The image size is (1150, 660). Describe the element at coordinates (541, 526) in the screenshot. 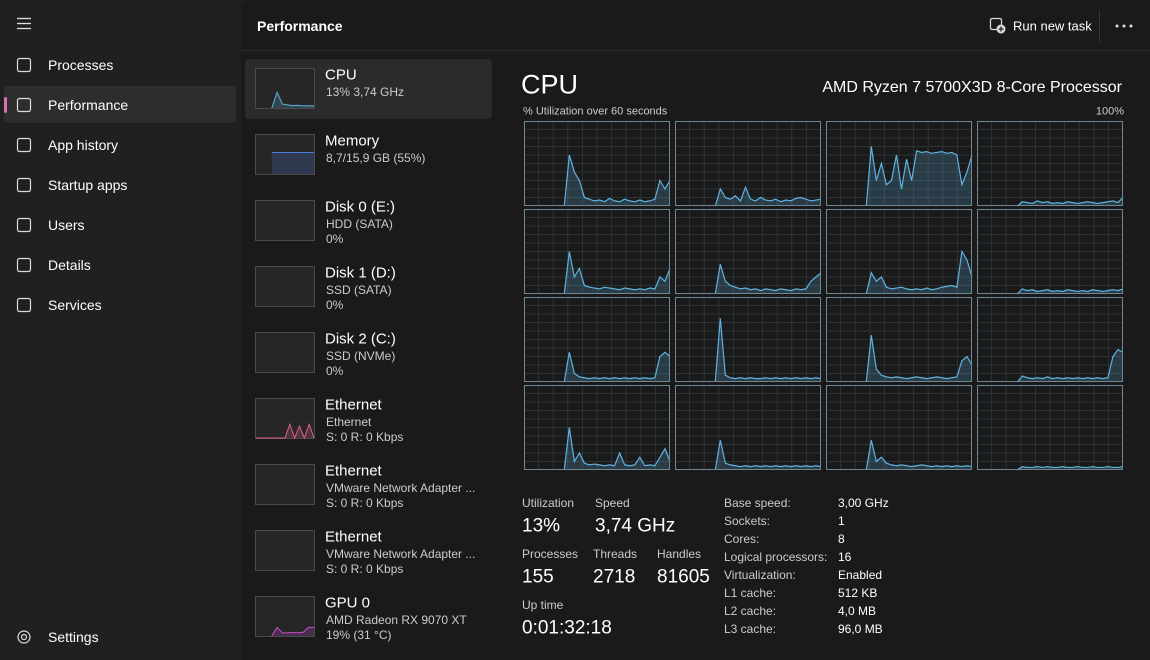

I see `stat-value: 13%` at that location.